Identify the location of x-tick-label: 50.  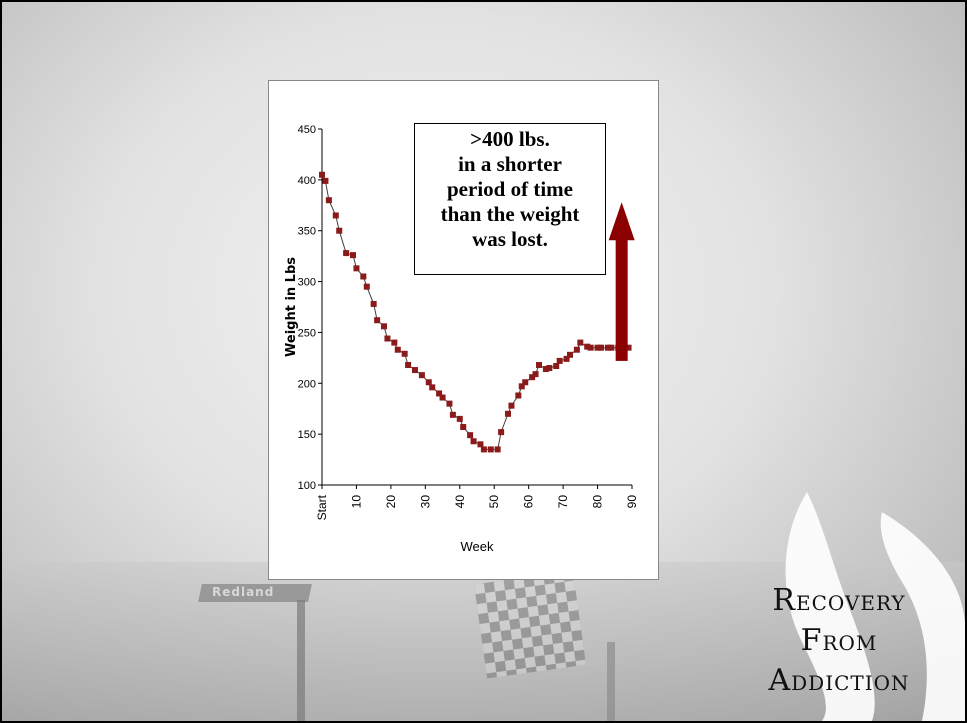
(494, 502).